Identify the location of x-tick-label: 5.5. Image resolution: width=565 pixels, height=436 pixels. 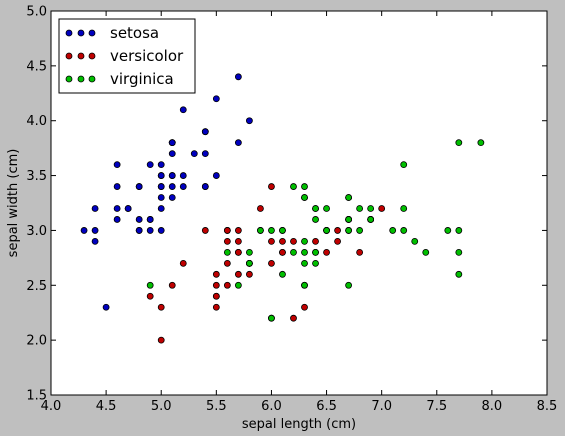
(216, 406).